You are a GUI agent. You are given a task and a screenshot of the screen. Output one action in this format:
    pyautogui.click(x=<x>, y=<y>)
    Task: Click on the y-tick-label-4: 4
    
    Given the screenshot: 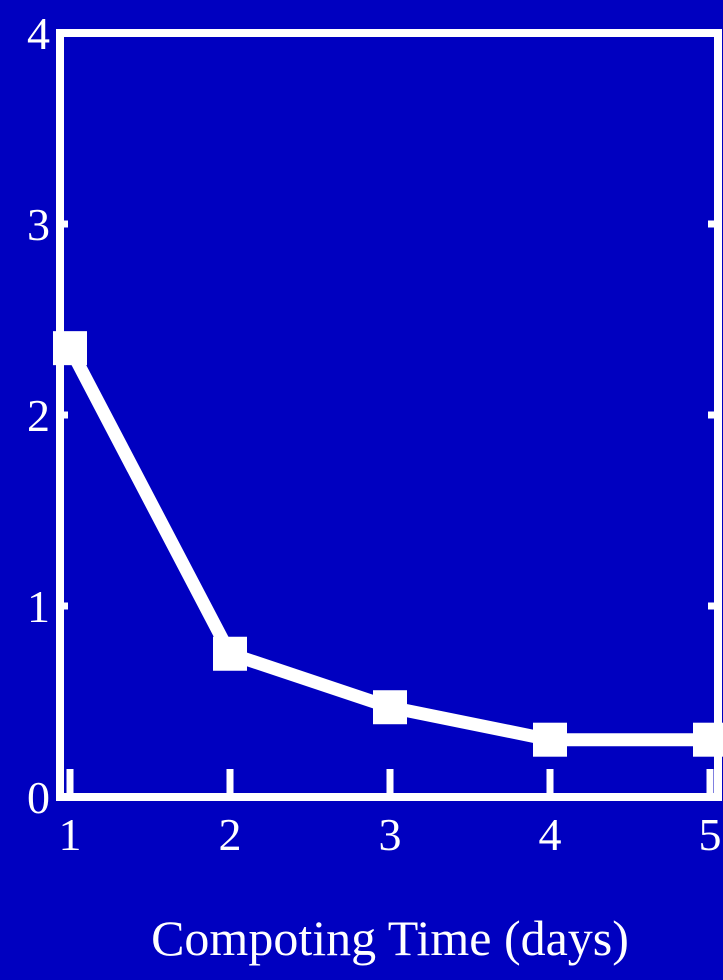 What is the action you would take?
    pyautogui.click(x=38, y=33)
    